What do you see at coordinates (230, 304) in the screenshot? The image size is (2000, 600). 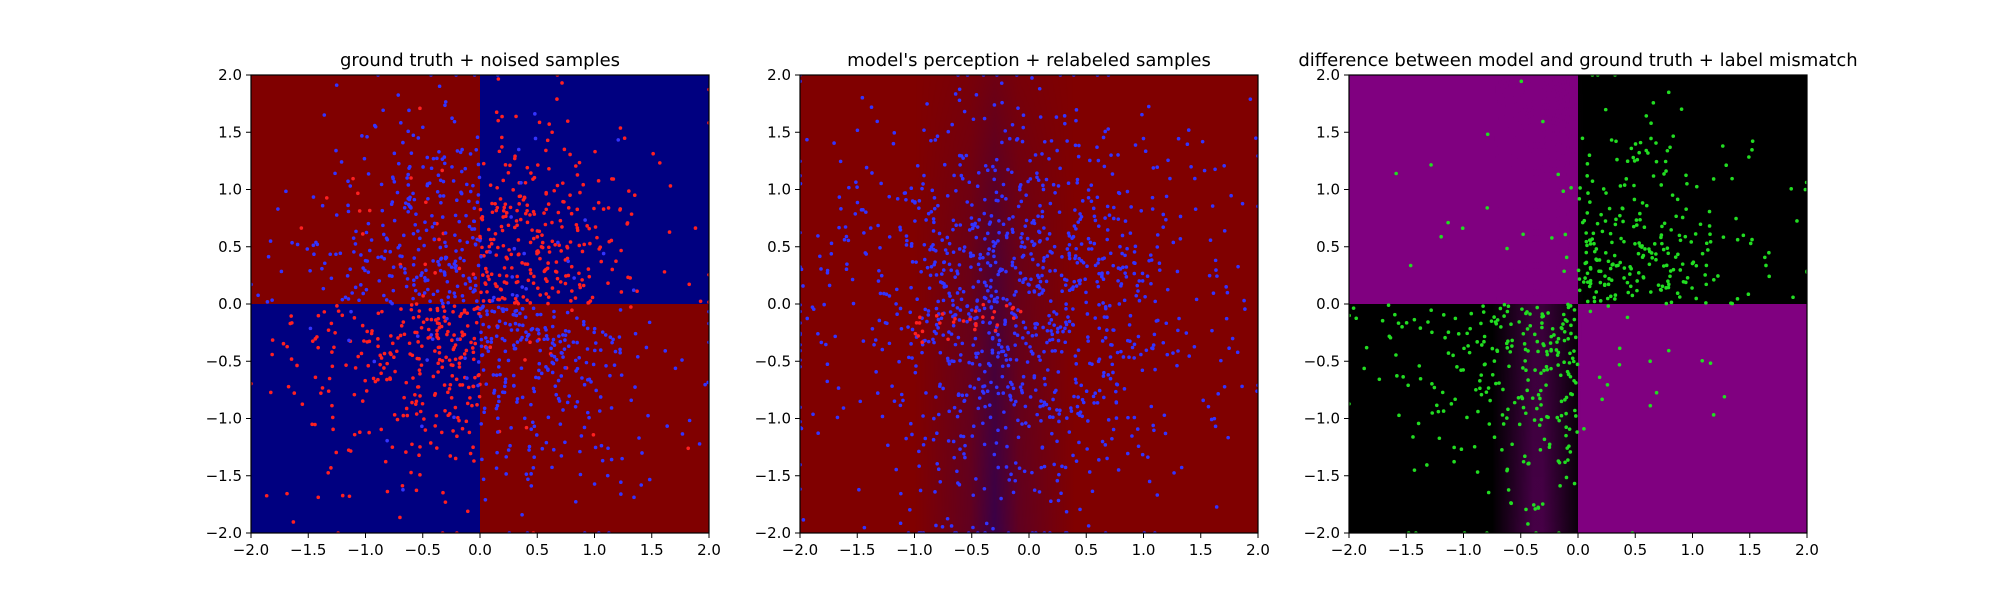 I see `y-tick-label: 0.0` at bounding box center [230, 304].